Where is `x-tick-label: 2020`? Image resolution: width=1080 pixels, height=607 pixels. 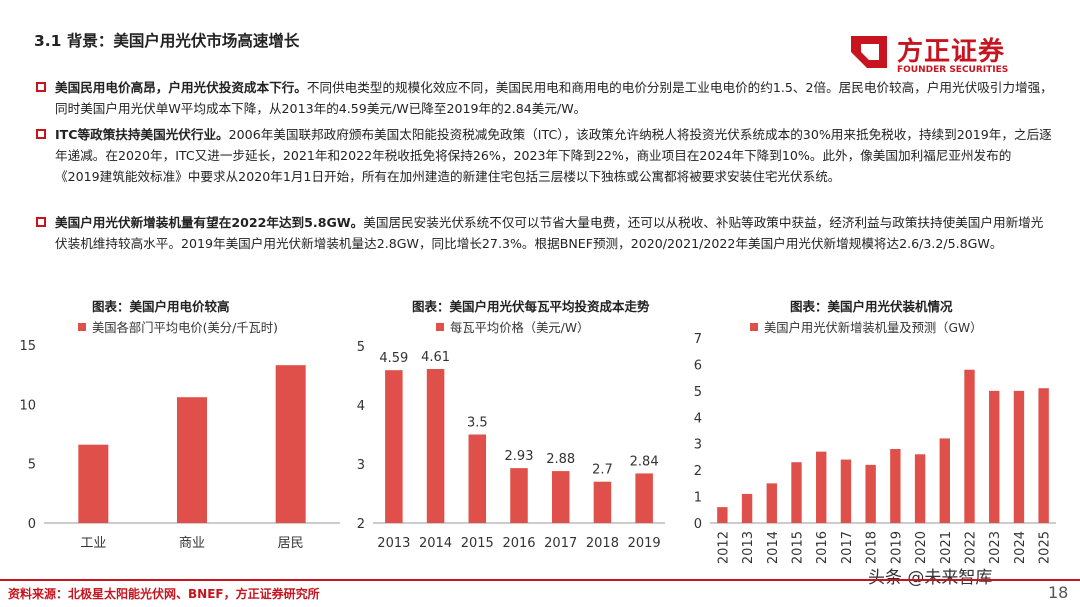
x-tick-label: 2020 is located at coordinates (921, 547).